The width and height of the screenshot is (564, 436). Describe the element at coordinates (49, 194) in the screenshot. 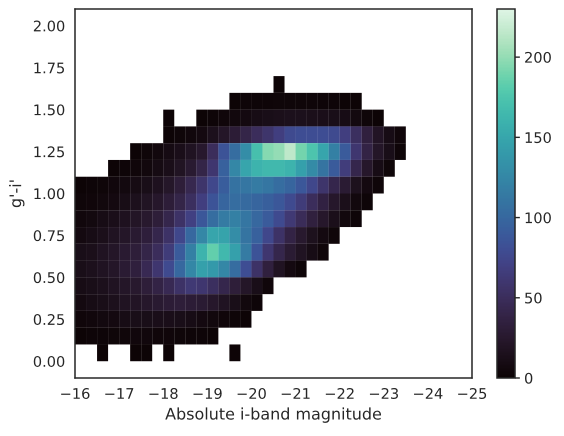

I see `y-tick-label: 1.00` at that location.